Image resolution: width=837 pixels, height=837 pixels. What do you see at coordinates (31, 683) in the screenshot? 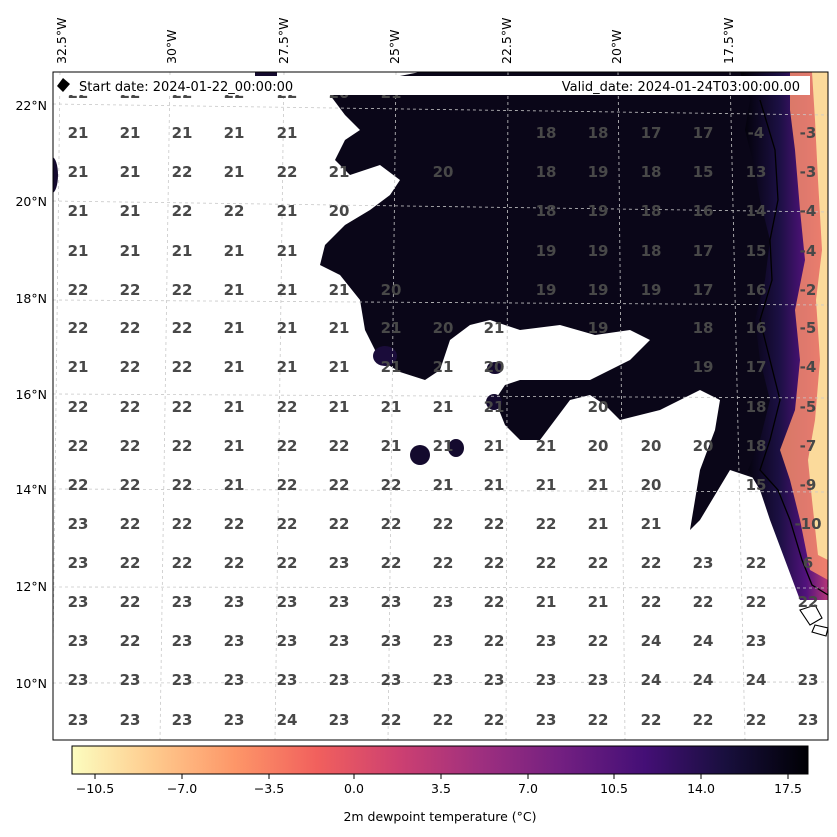
I see `latitude-label: 10°N` at bounding box center [31, 683].